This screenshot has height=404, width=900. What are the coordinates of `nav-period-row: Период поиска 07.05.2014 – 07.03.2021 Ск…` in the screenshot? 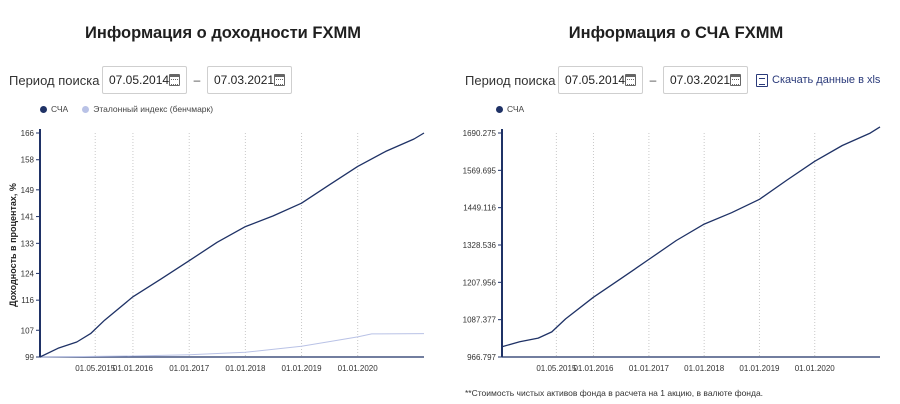 It's located at (672, 80).